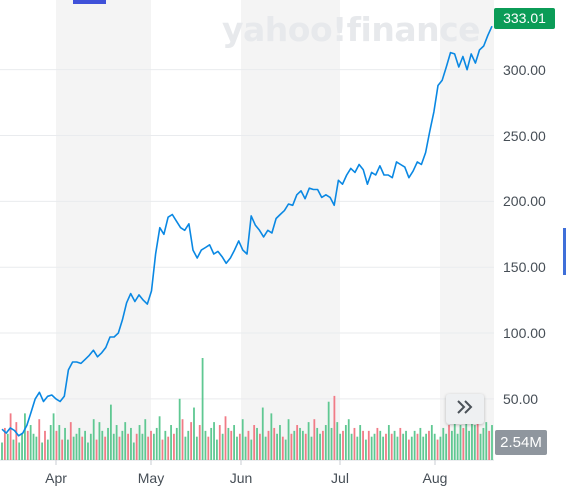  Describe the element at coordinates (524, 18) in the screenshot. I see `current-price-badge: 333.01` at that location.